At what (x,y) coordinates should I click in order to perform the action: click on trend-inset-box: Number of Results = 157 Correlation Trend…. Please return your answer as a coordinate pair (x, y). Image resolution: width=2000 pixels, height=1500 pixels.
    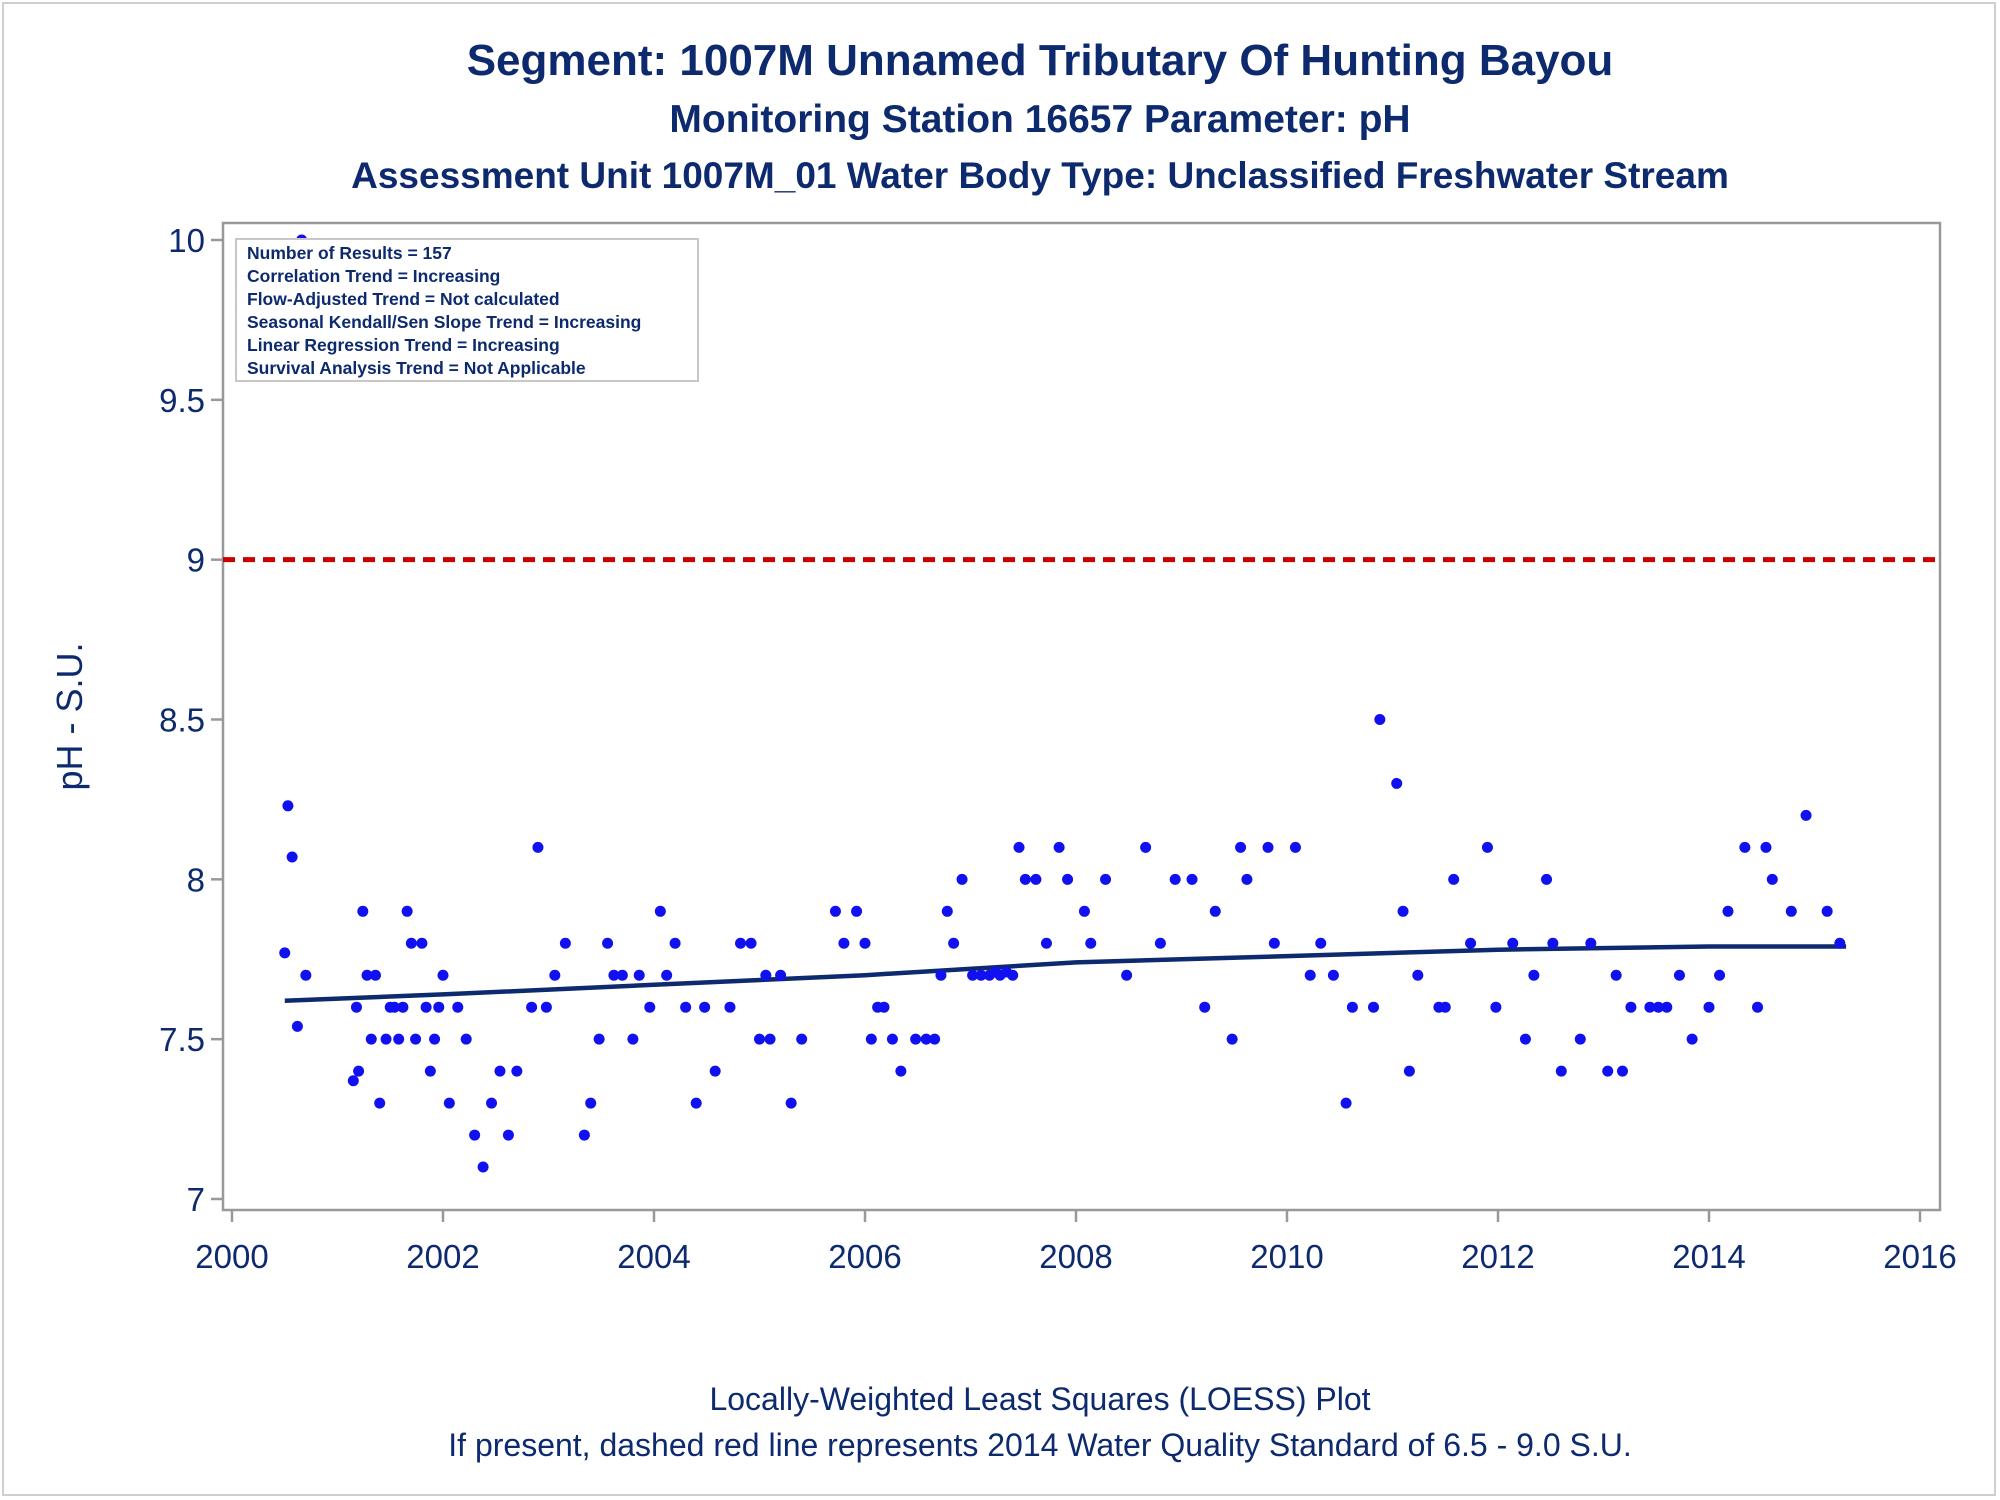
    Looking at the image, I should click on (467, 310).